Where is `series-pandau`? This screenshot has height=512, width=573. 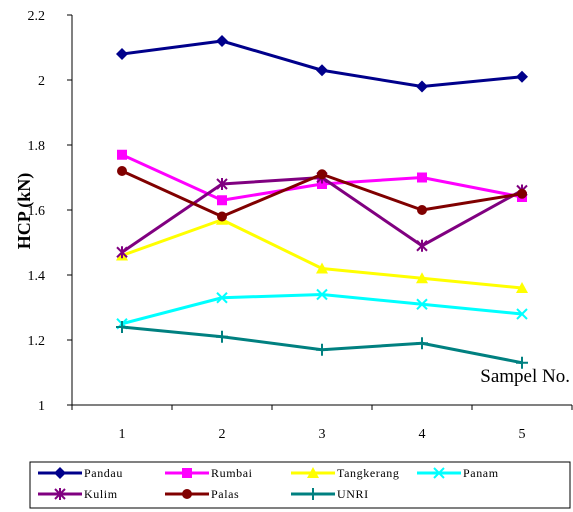
series-pandau is located at coordinates (322, 64).